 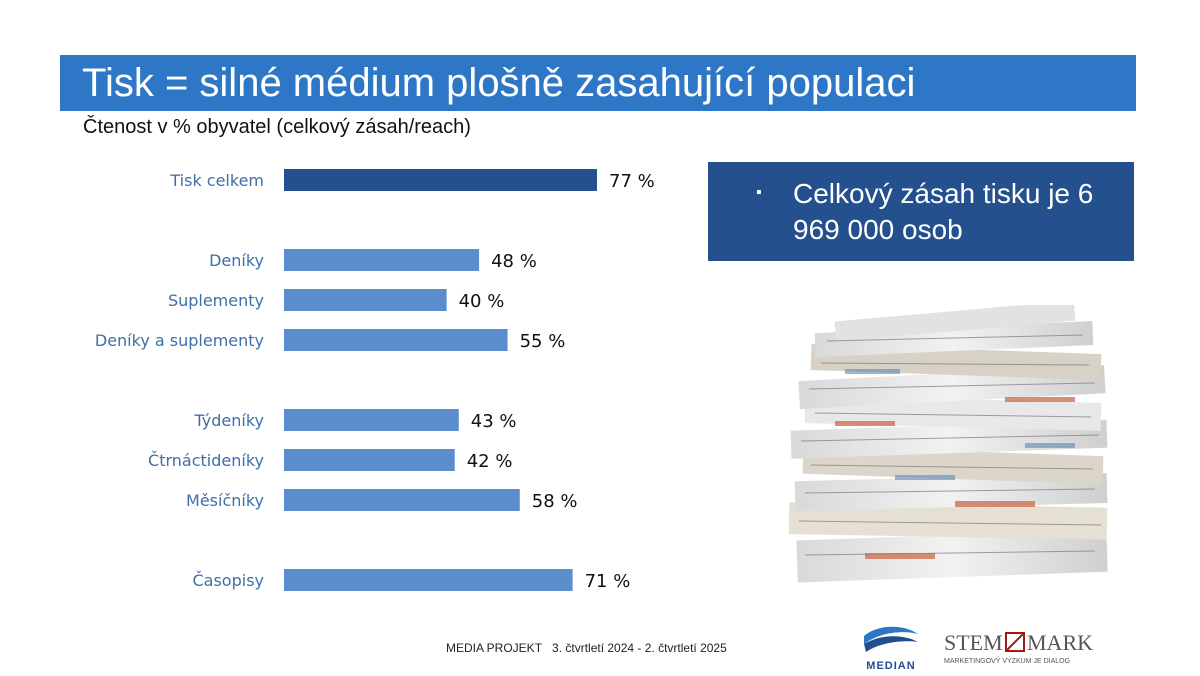 What do you see at coordinates (1007, 660) in the screenshot?
I see `stem-logo-tagline: MARKETINGOVÝ VÝZKUM JE DIALOG` at bounding box center [1007, 660].